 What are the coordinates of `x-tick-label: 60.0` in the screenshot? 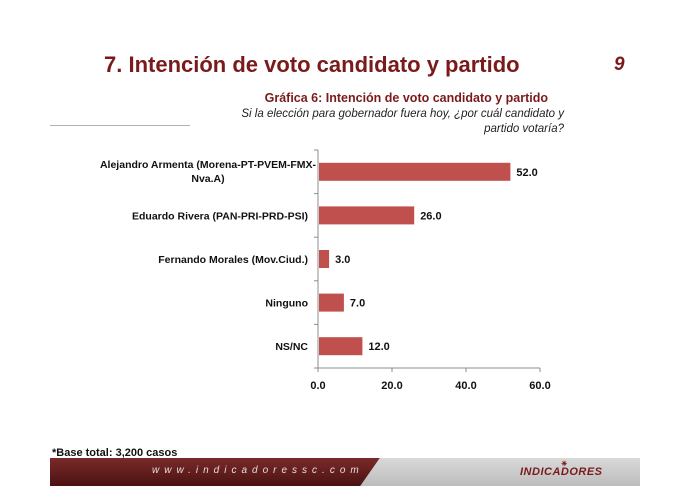 It's located at (539, 386).